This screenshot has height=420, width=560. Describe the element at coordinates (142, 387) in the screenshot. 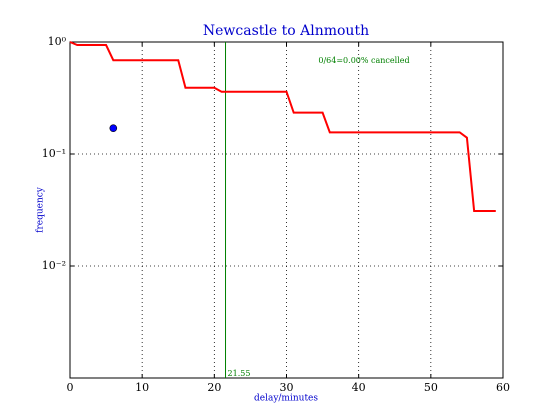

I see `x-tick-label: 10` at that location.